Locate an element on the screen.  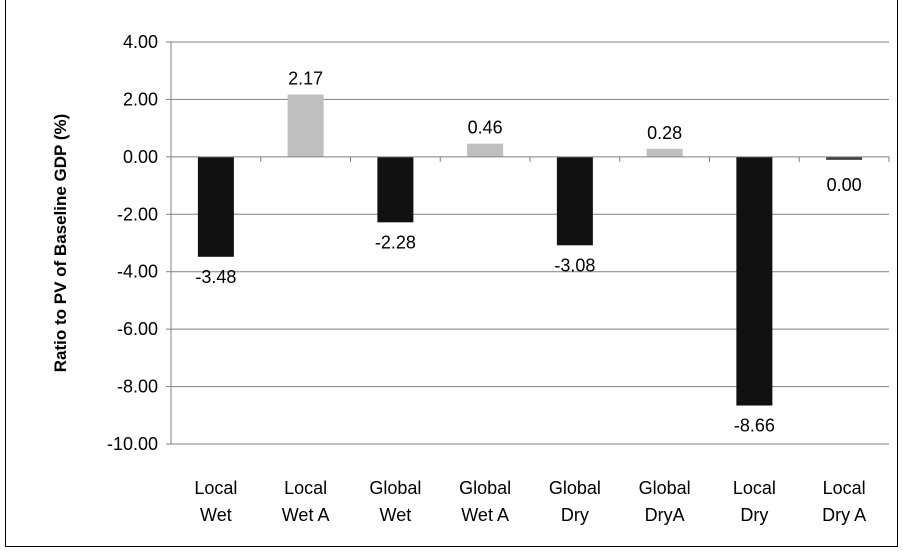
data-label: 0.46 is located at coordinates (485, 128).